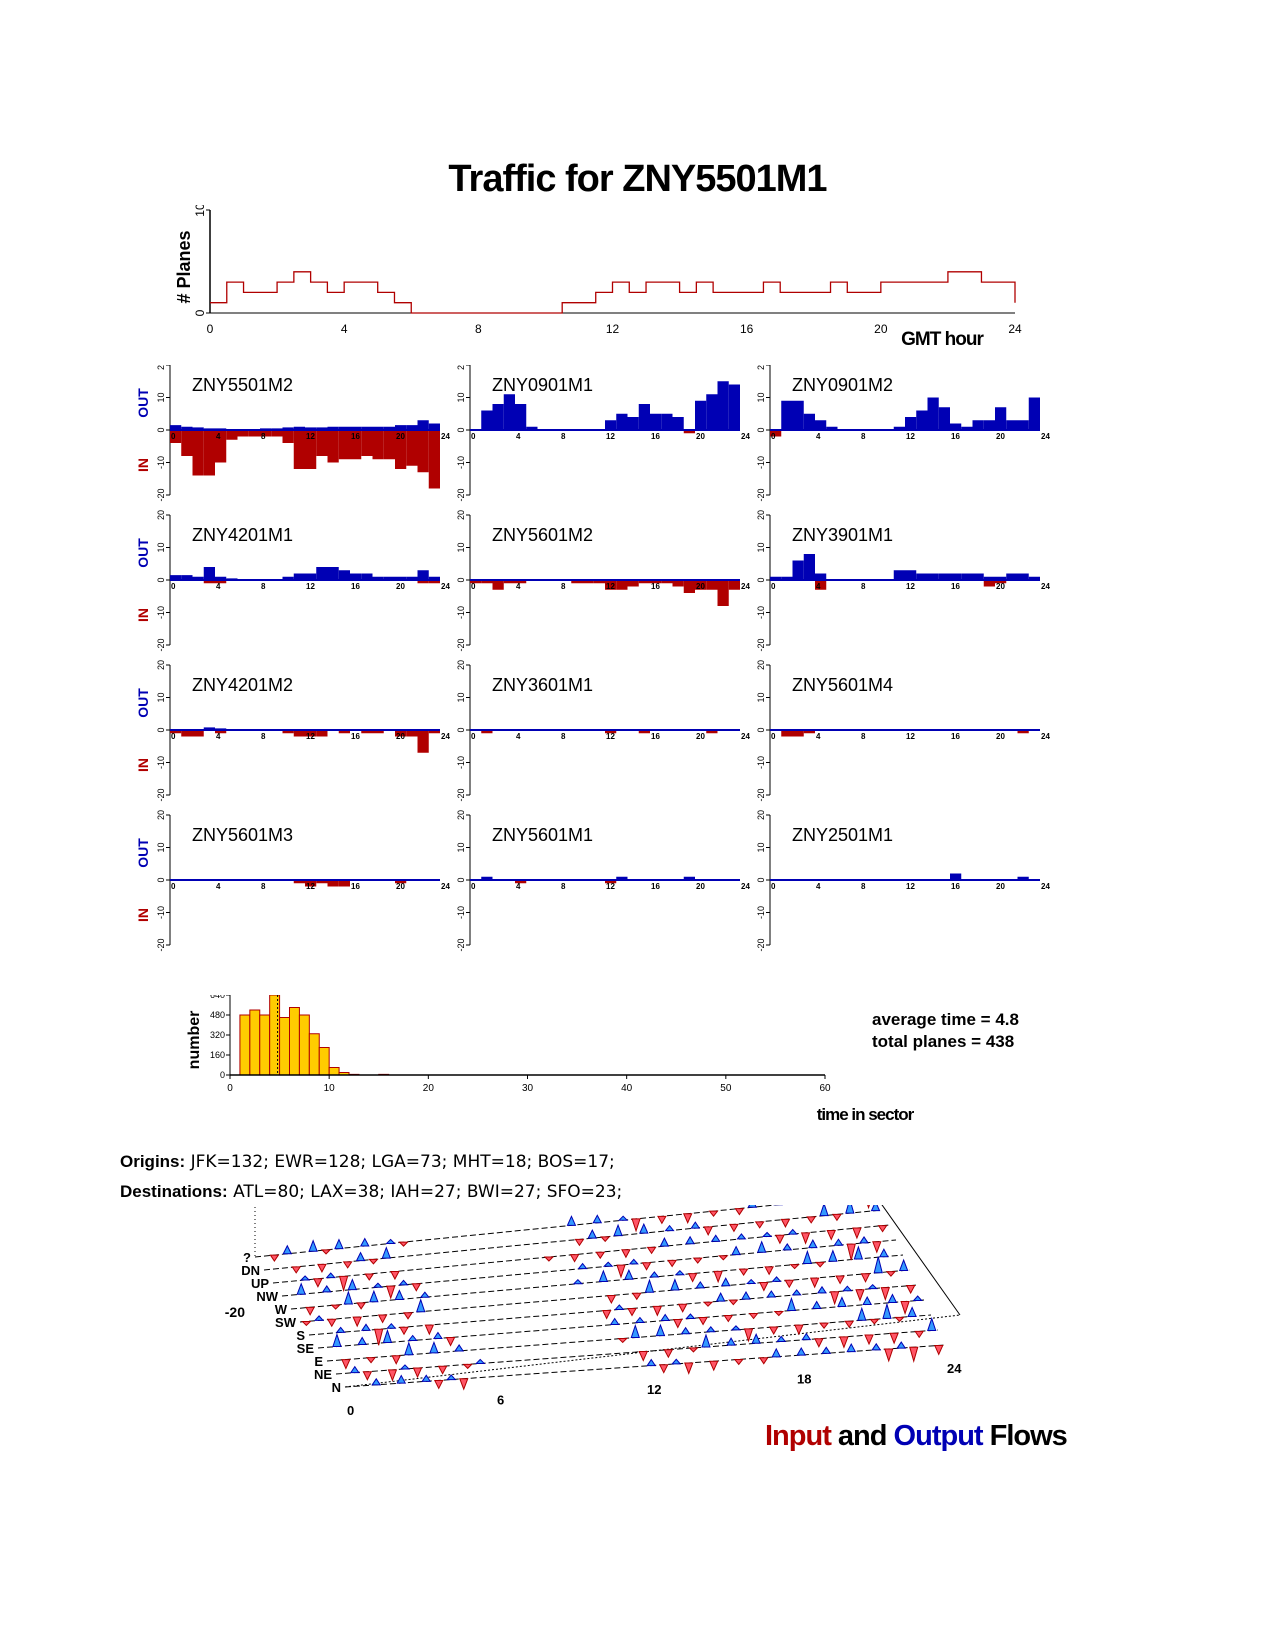 This screenshot has width=1275, height=1650. What do you see at coordinates (330, 1088) in the screenshot?
I see `x-tick-label: 10` at bounding box center [330, 1088].